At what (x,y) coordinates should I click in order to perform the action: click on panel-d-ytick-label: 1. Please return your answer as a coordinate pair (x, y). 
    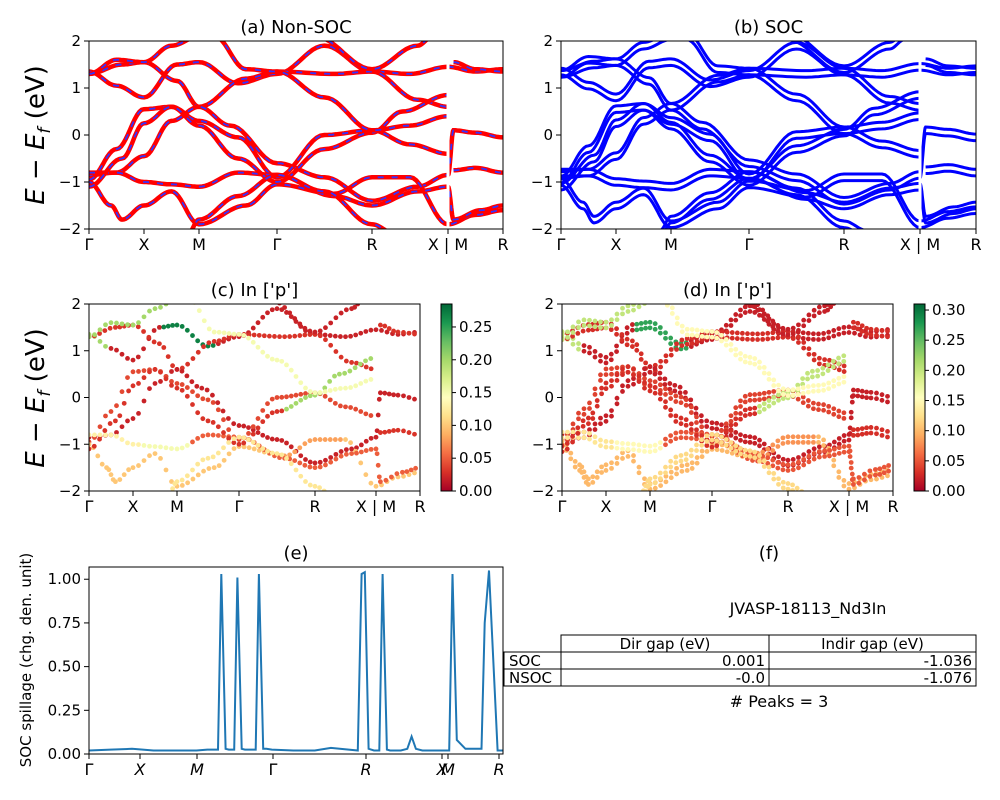
    Looking at the image, I should click on (549, 351).